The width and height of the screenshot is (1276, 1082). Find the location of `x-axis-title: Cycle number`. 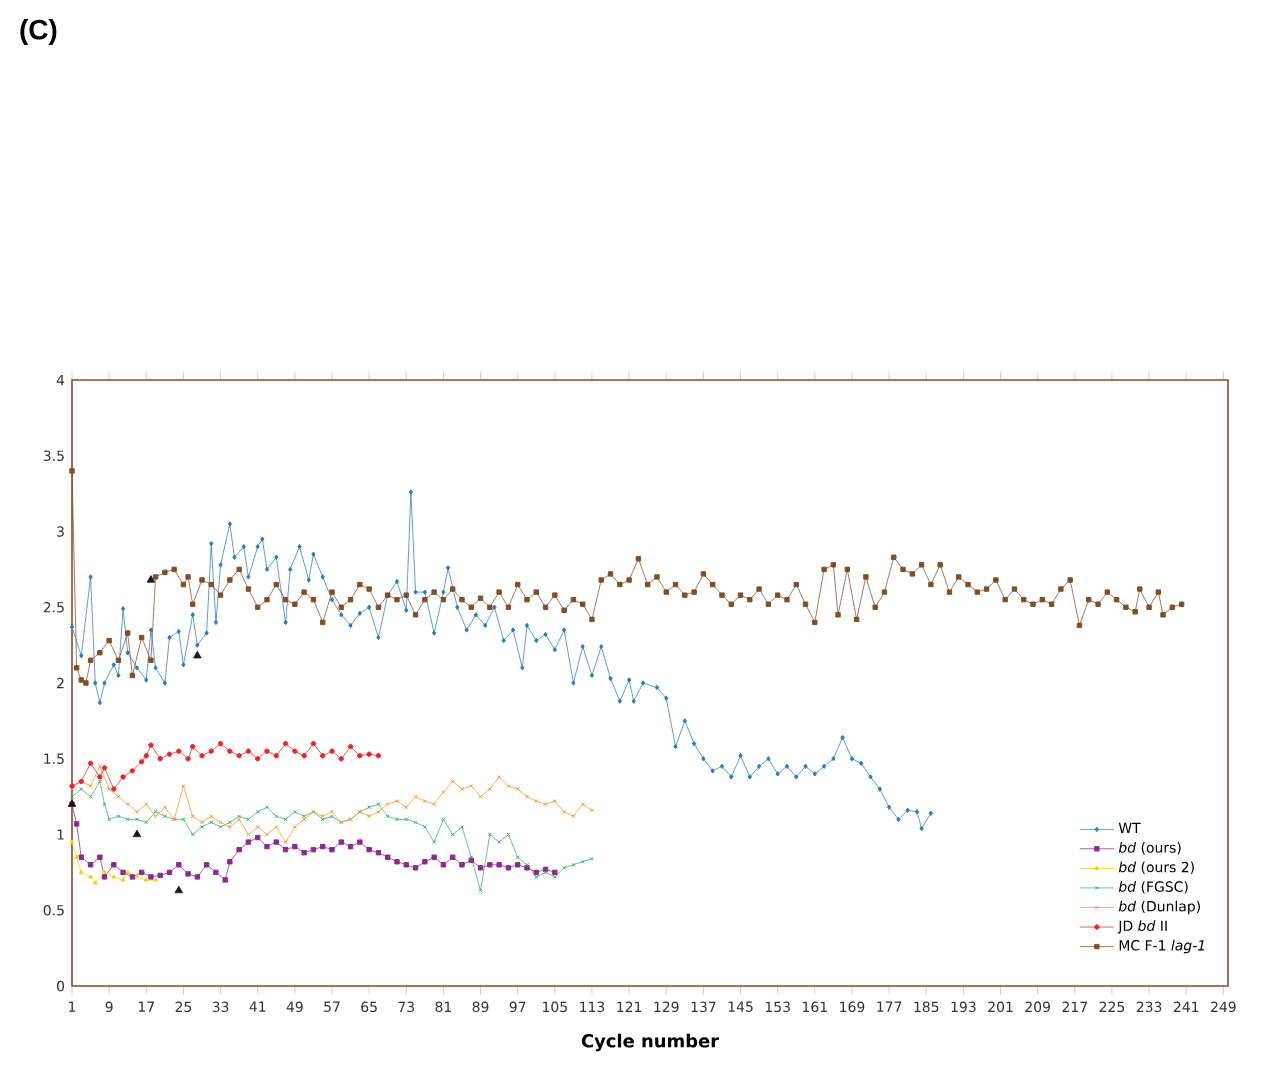

x-axis-title: Cycle number is located at coordinates (650, 1042).